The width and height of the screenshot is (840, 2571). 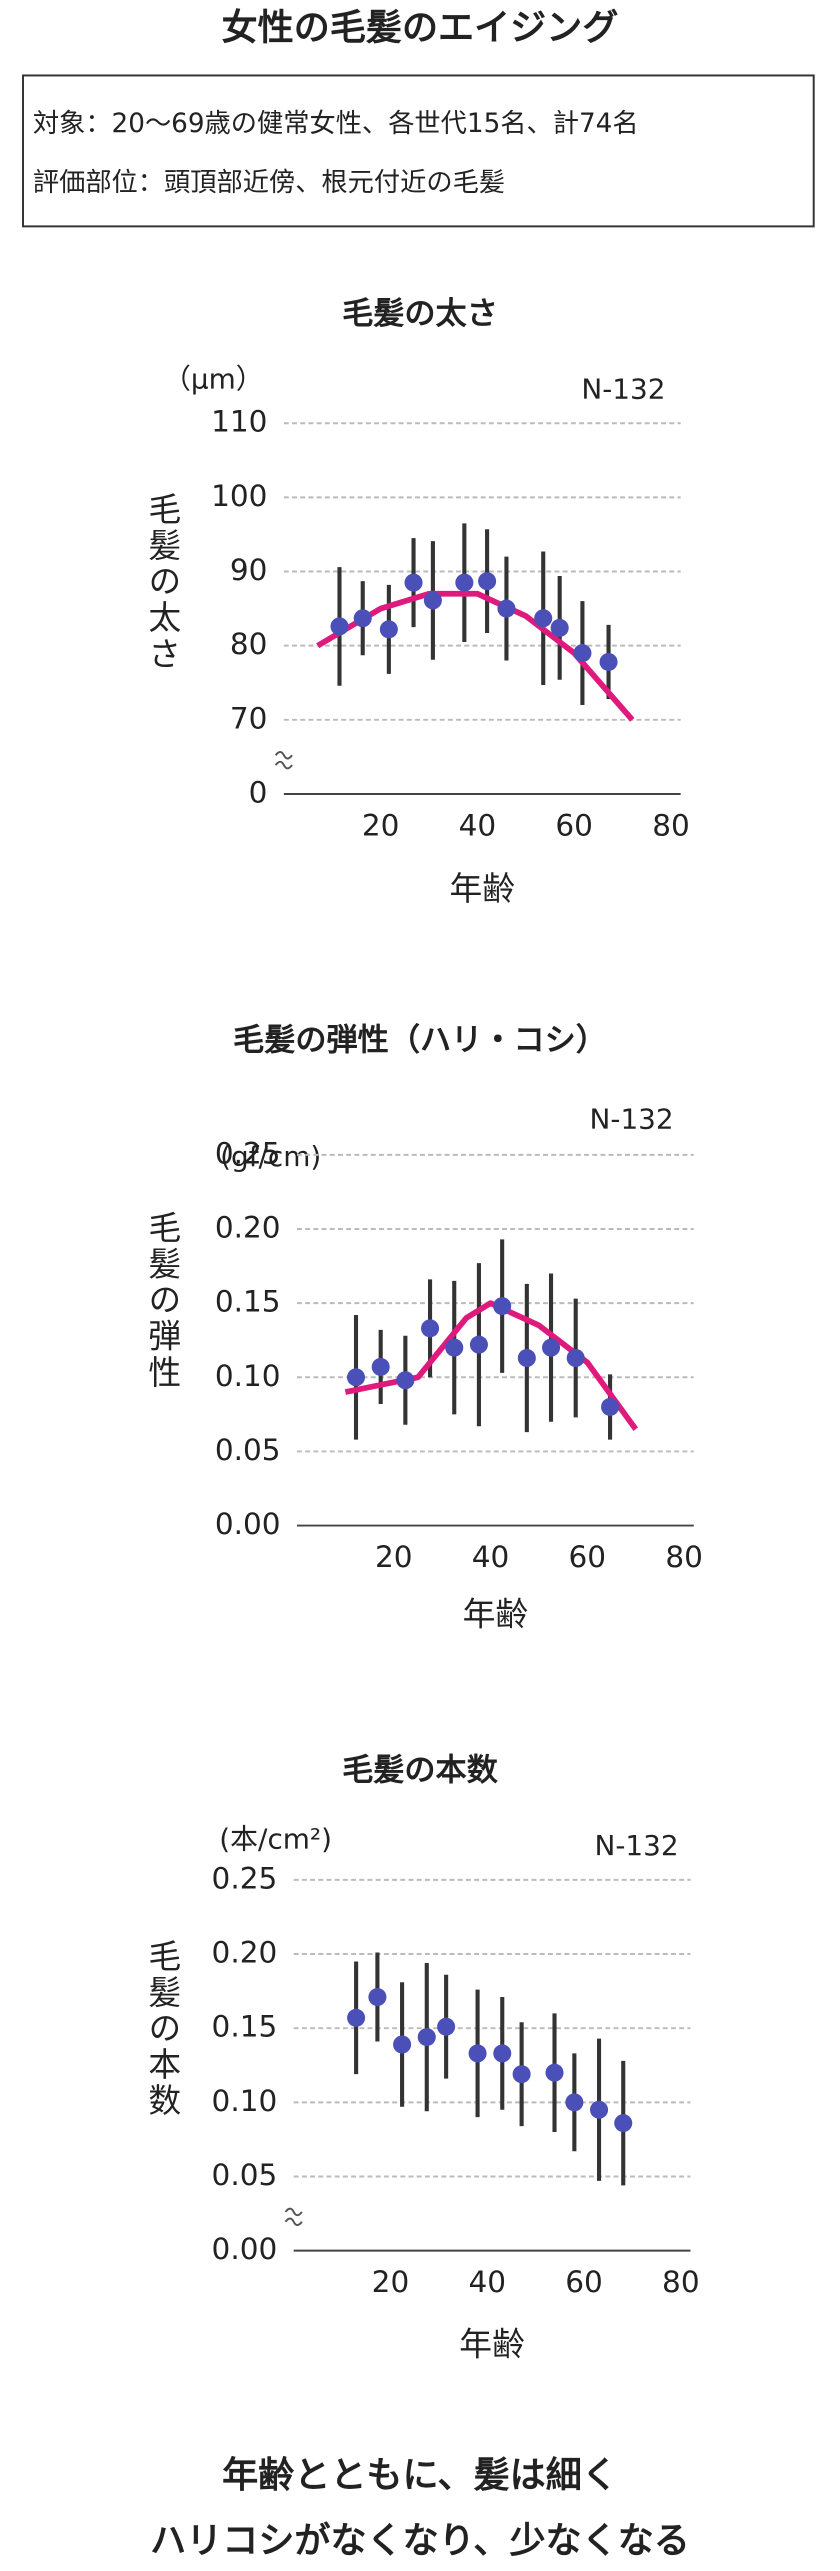 I want to click on chart-title: 毛髪の本数, so click(x=420, y=1771).